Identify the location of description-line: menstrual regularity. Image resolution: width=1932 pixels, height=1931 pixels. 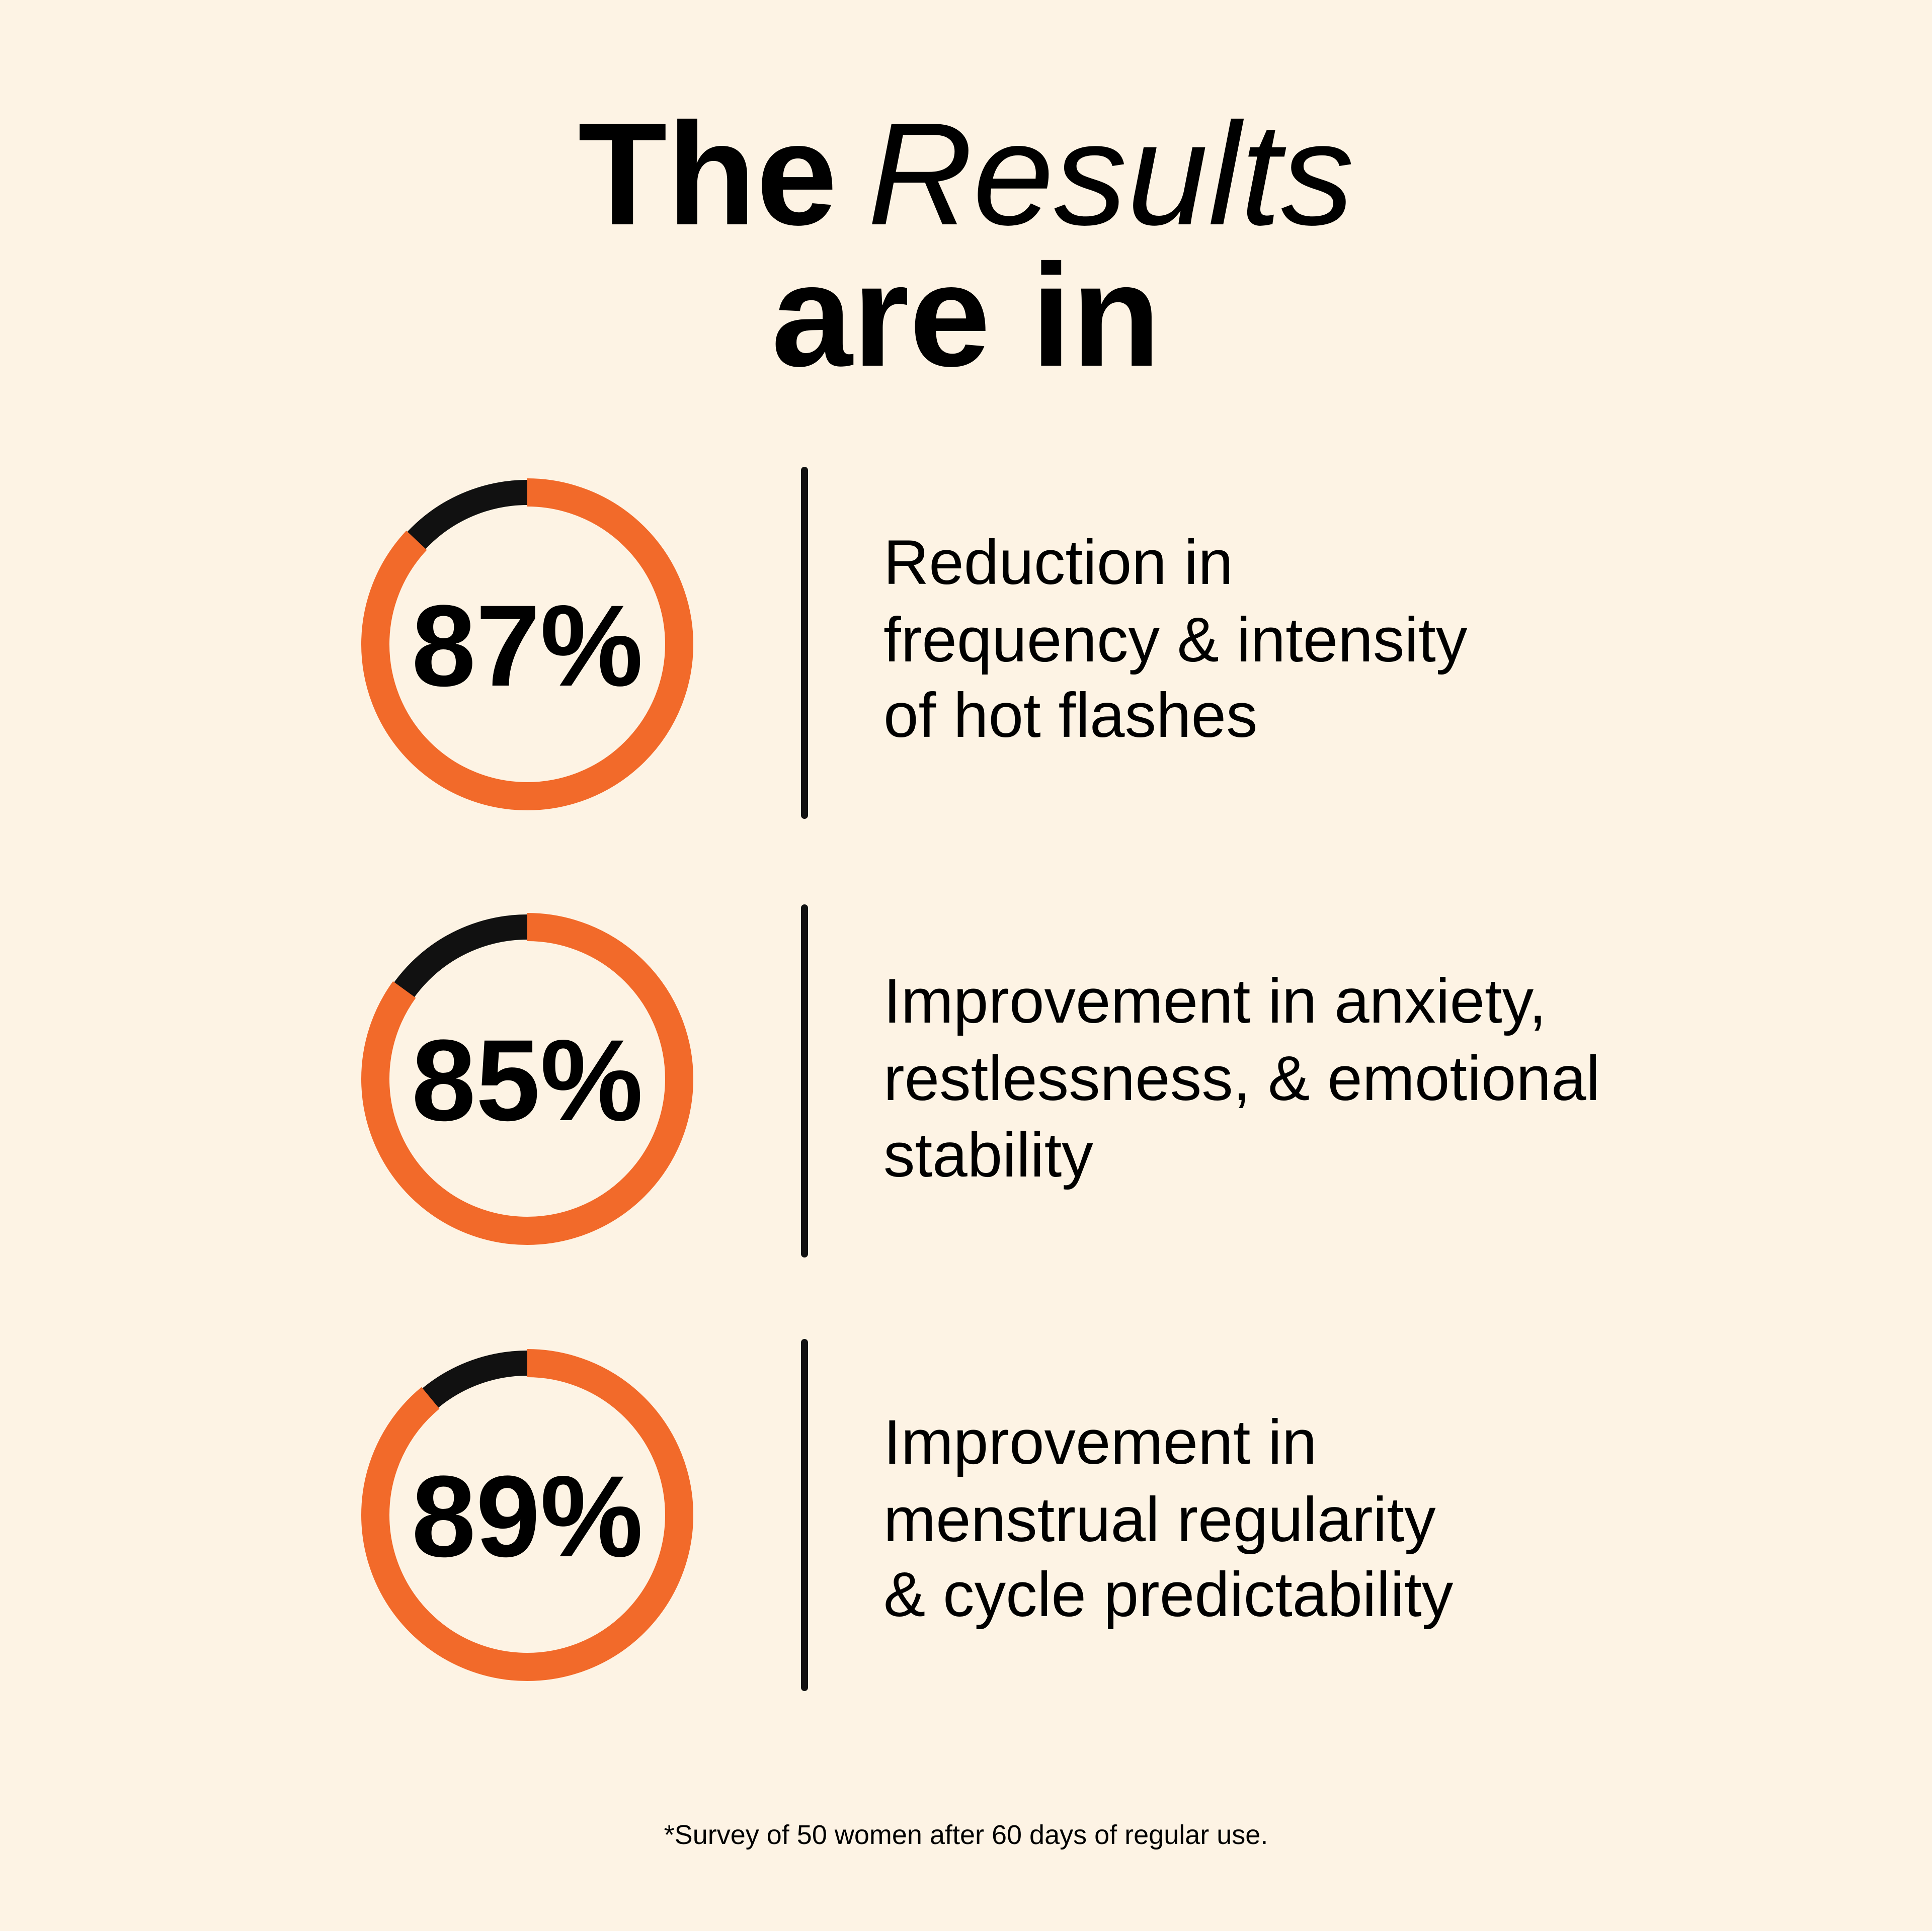
(1160, 1520).